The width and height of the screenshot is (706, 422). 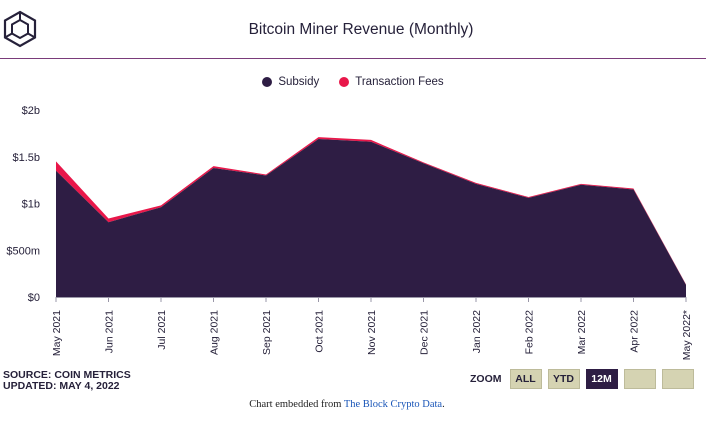 I want to click on embed-suffix: ., so click(x=443, y=404).